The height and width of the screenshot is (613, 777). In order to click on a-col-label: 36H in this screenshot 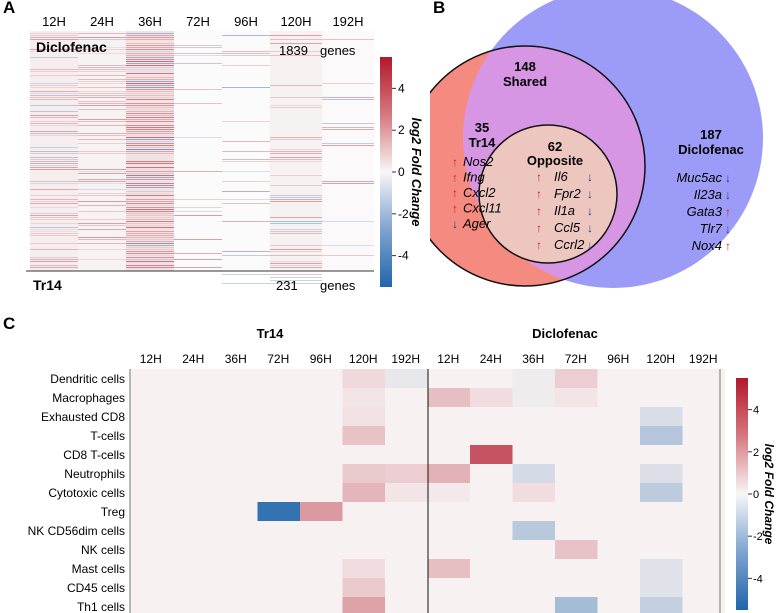, I will do `click(150, 21)`.